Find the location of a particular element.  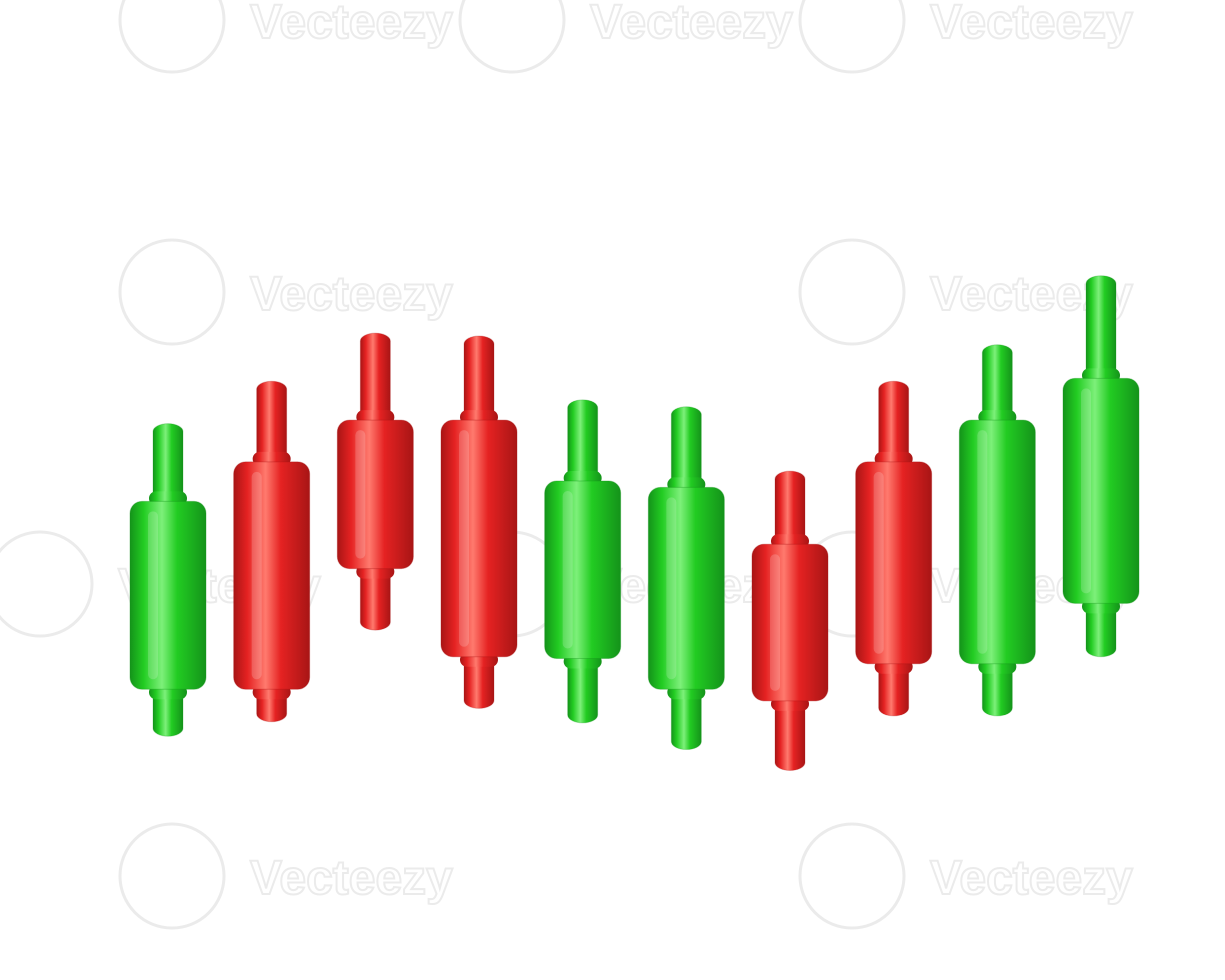

candle-9-bullish is located at coordinates (997, 530).